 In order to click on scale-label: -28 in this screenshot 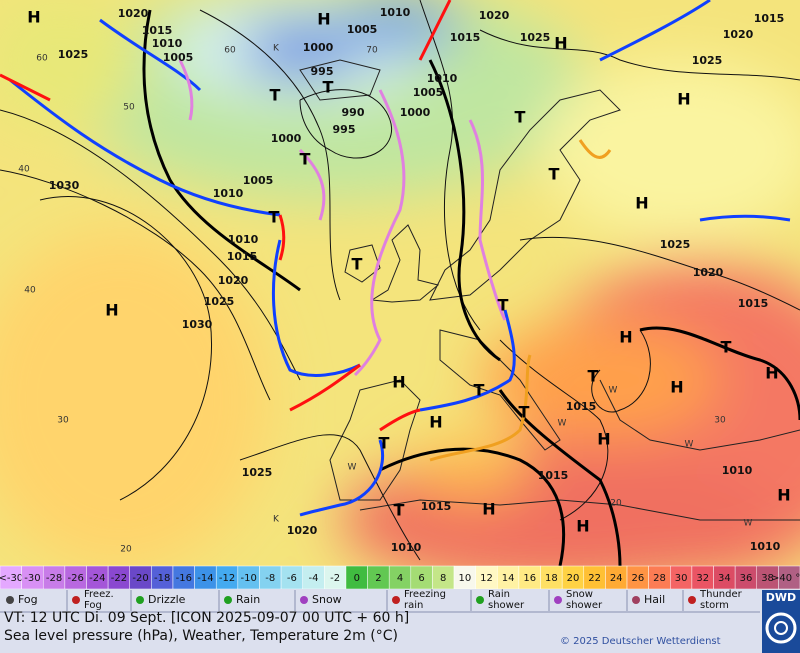, I will do `click(54, 578)`.